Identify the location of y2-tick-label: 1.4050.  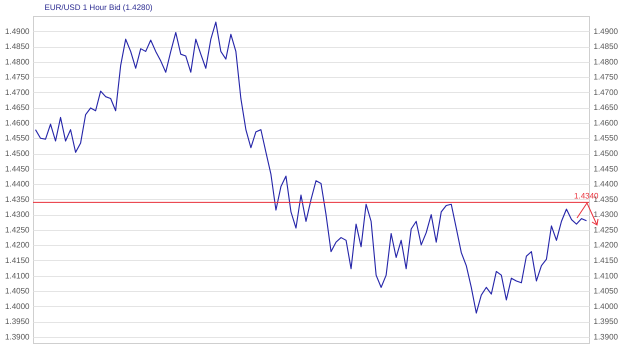
(606, 291).